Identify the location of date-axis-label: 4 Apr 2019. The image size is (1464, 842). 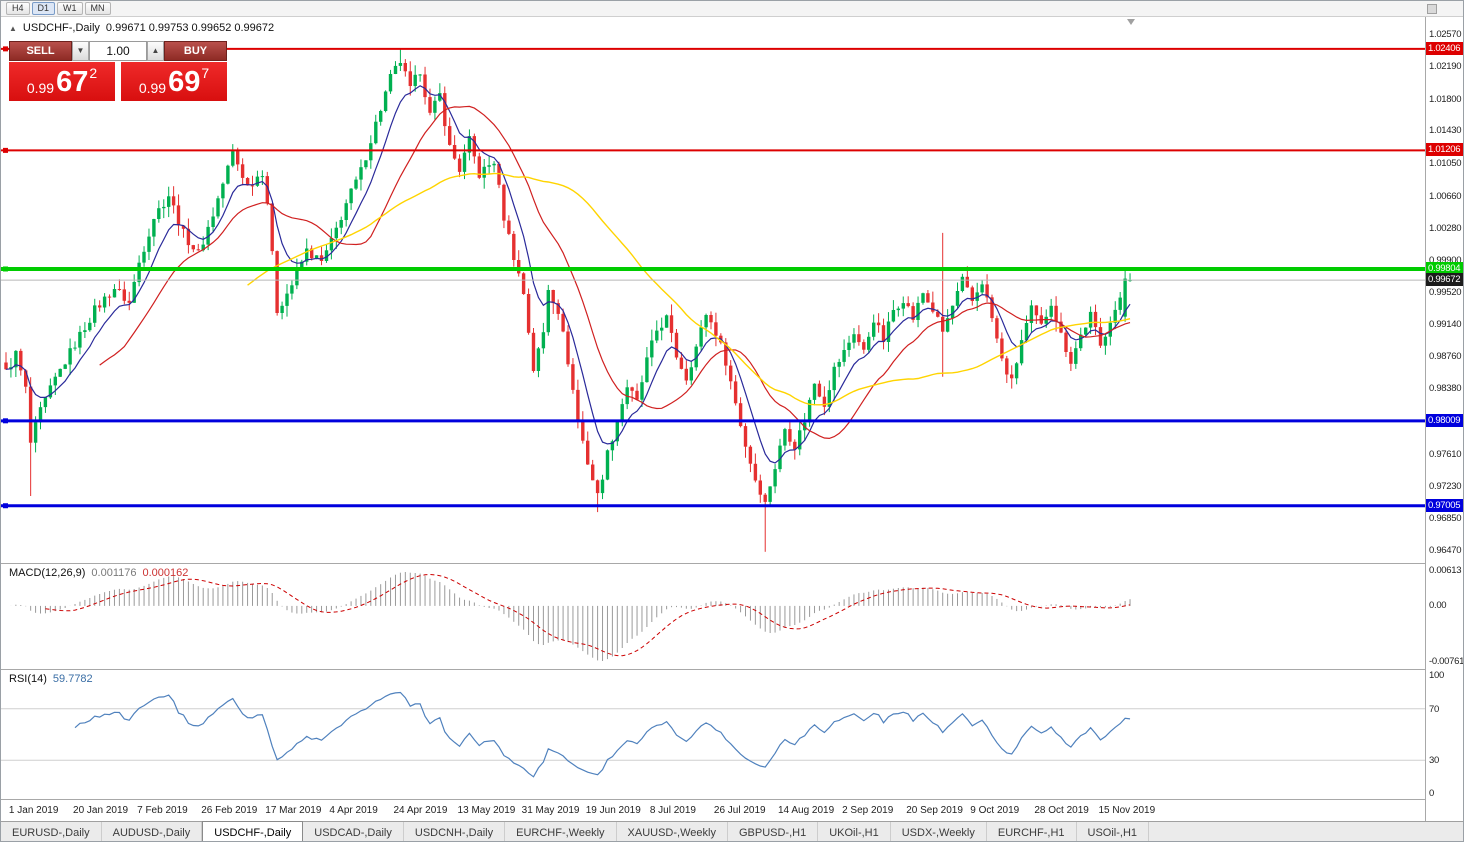
(353, 810).